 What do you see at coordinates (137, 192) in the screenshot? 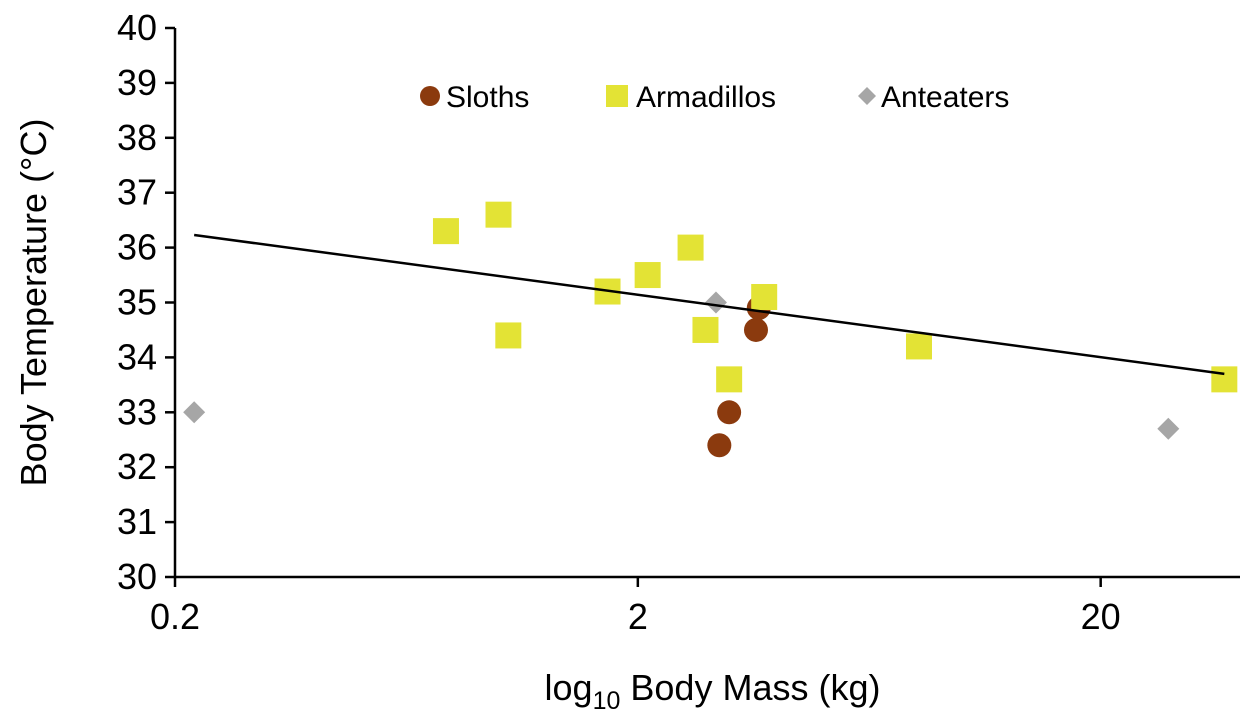
I see `y-tick-label: 37` at bounding box center [137, 192].